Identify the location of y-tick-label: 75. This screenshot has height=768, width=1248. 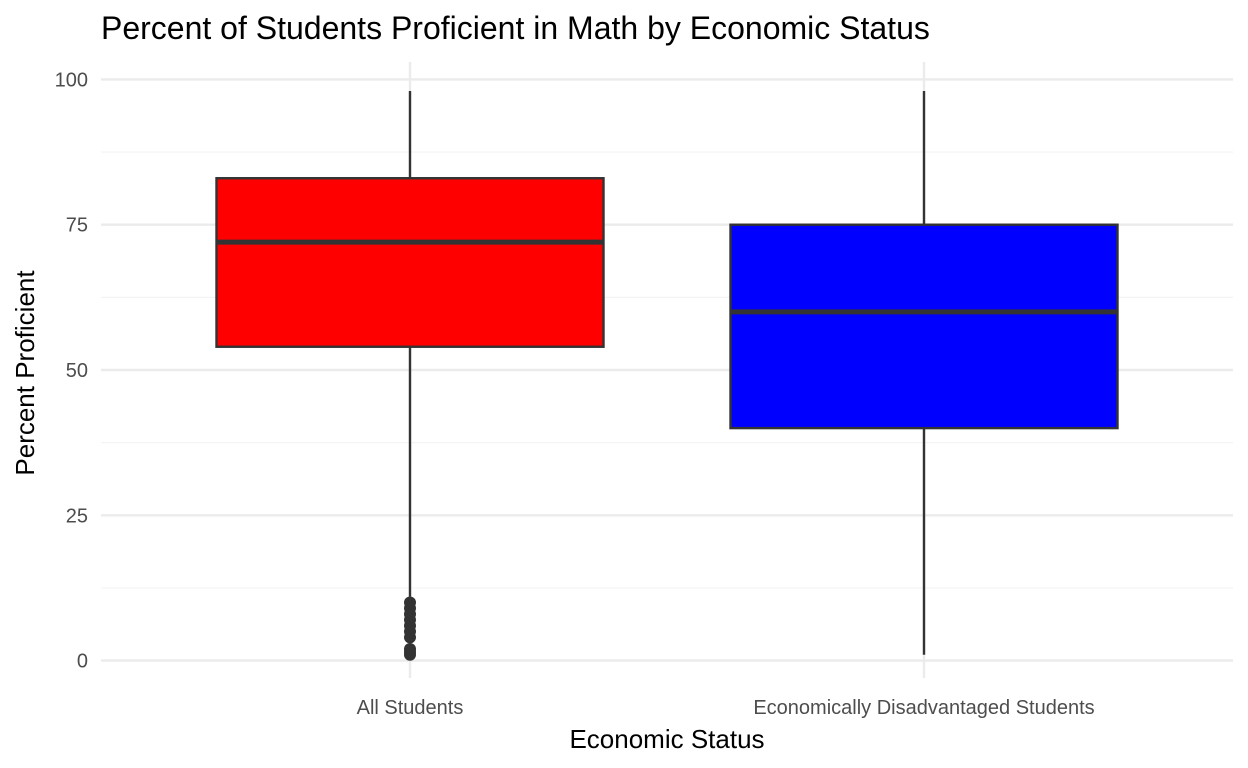
(77, 226).